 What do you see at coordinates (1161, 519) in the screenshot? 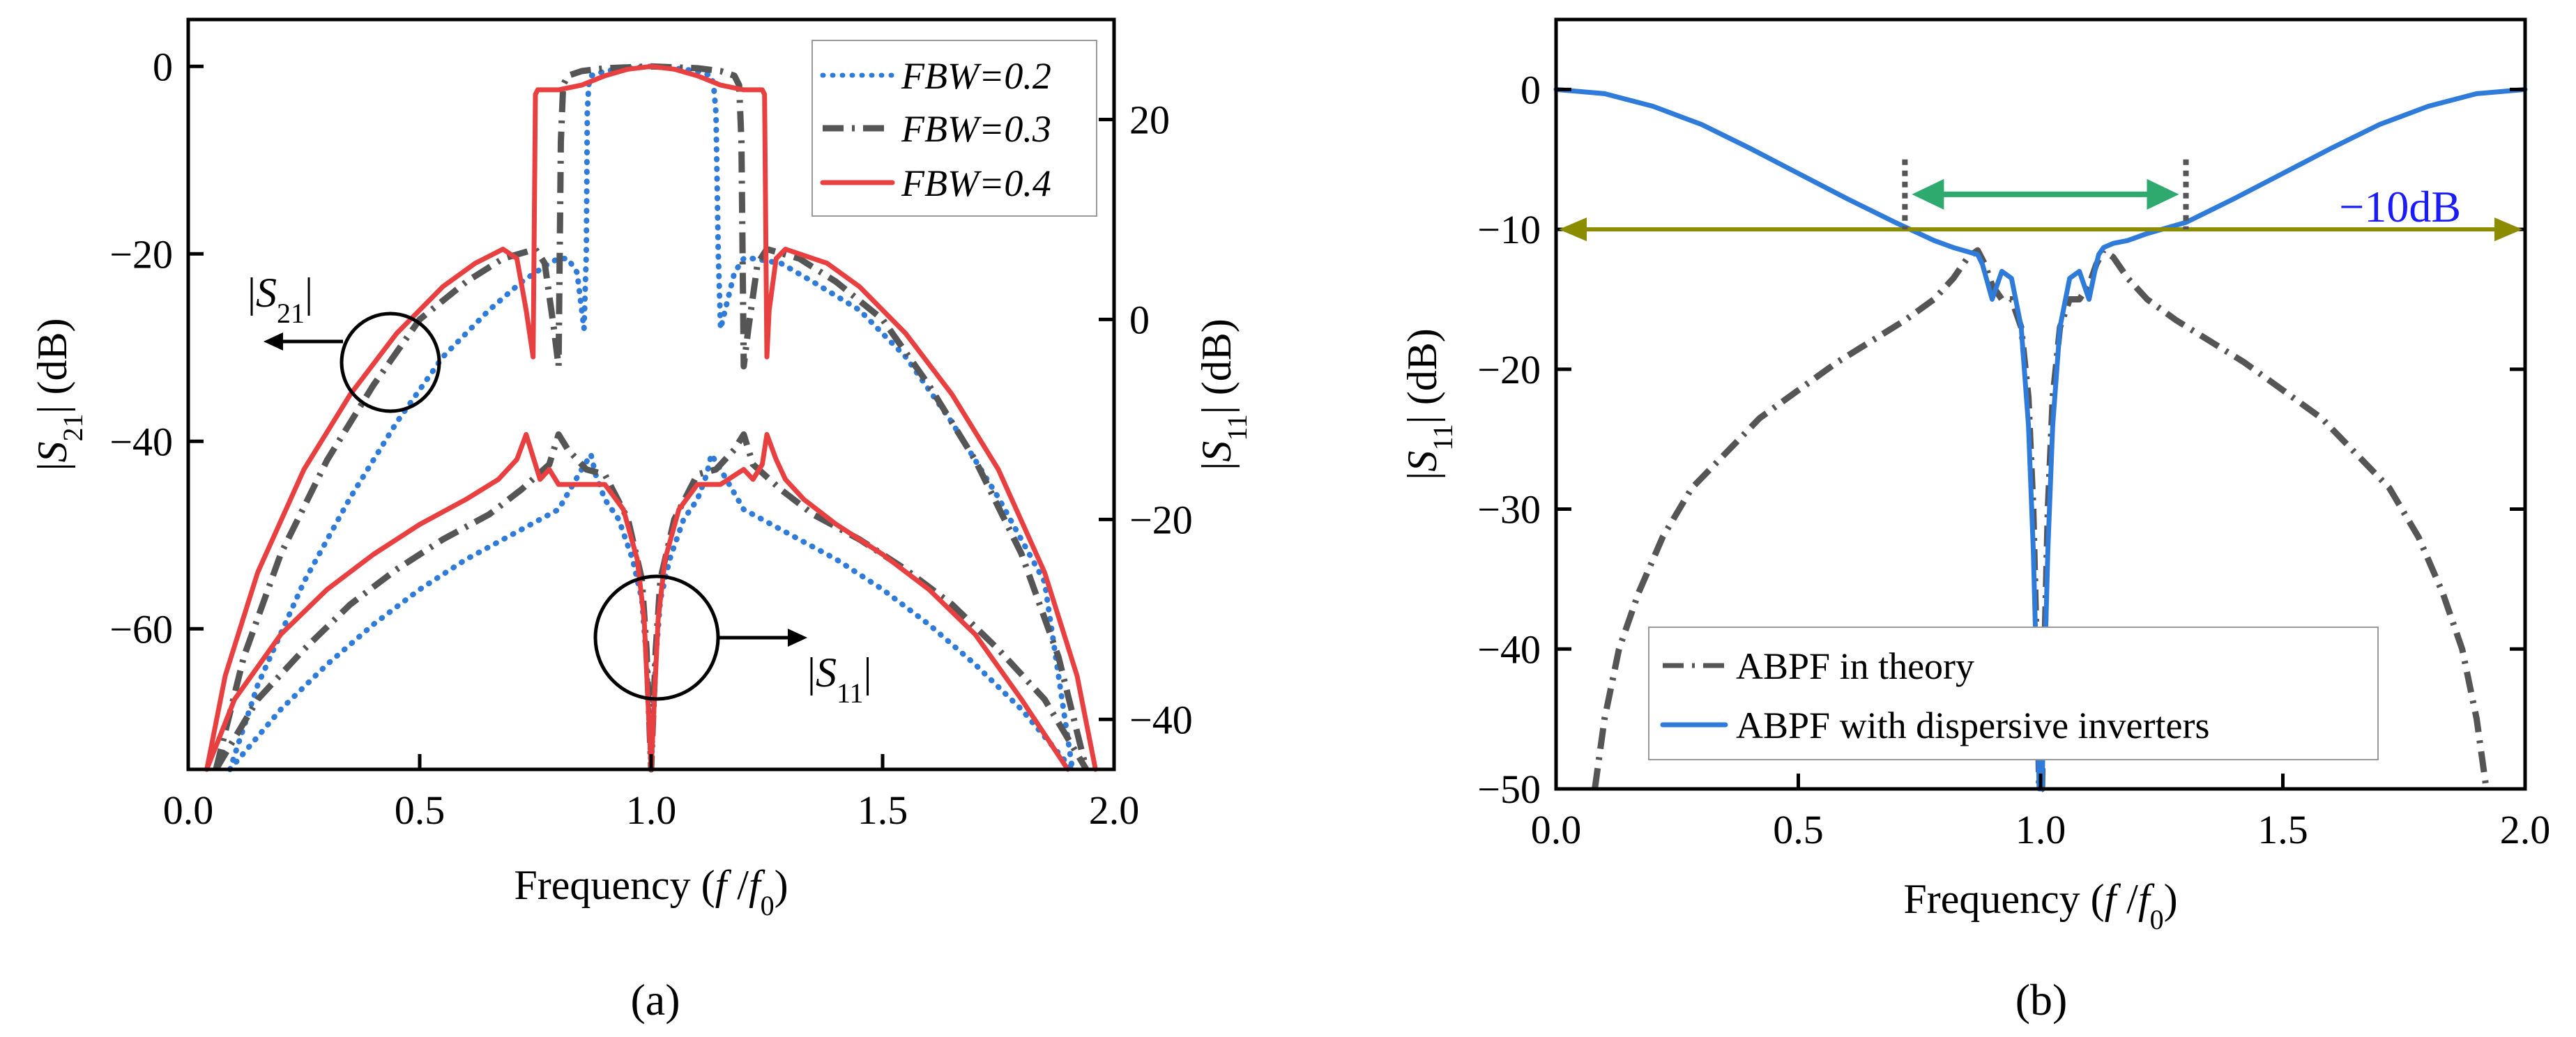
I see `y2-tick-label: −20` at bounding box center [1161, 519].